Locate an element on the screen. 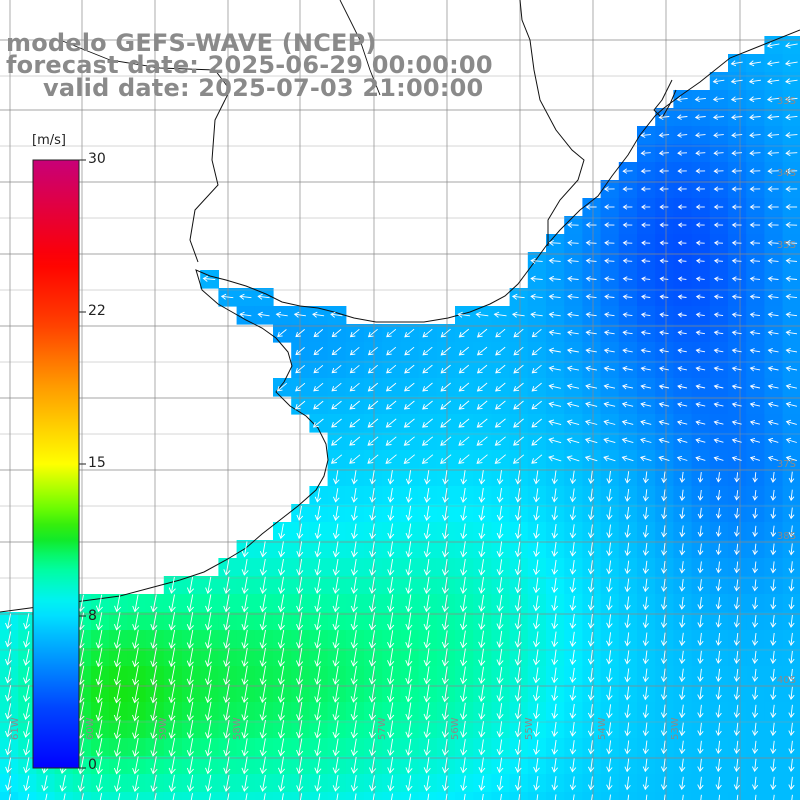 The width and height of the screenshot is (800, 800). lon-label-57w: 57W is located at coordinates (382, 728).